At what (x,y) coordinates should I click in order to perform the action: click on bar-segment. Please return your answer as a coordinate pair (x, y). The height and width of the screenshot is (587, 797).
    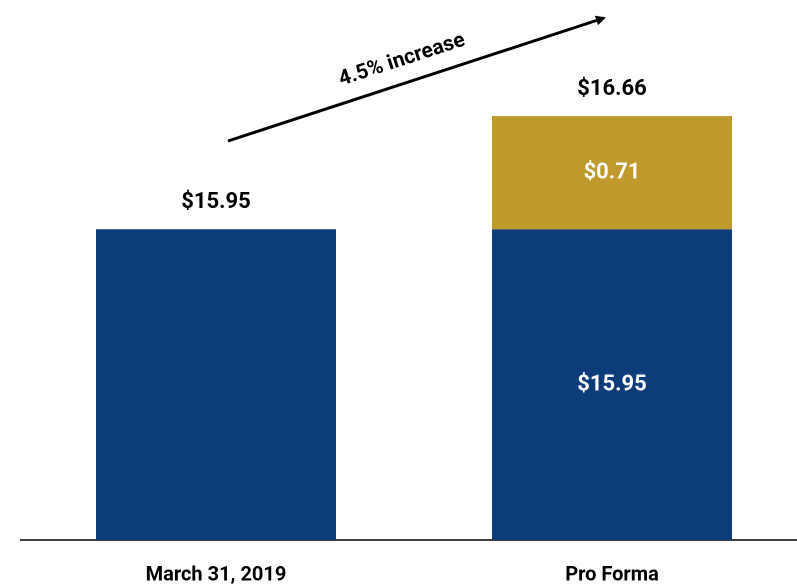
    Looking at the image, I should click on (612, 173).